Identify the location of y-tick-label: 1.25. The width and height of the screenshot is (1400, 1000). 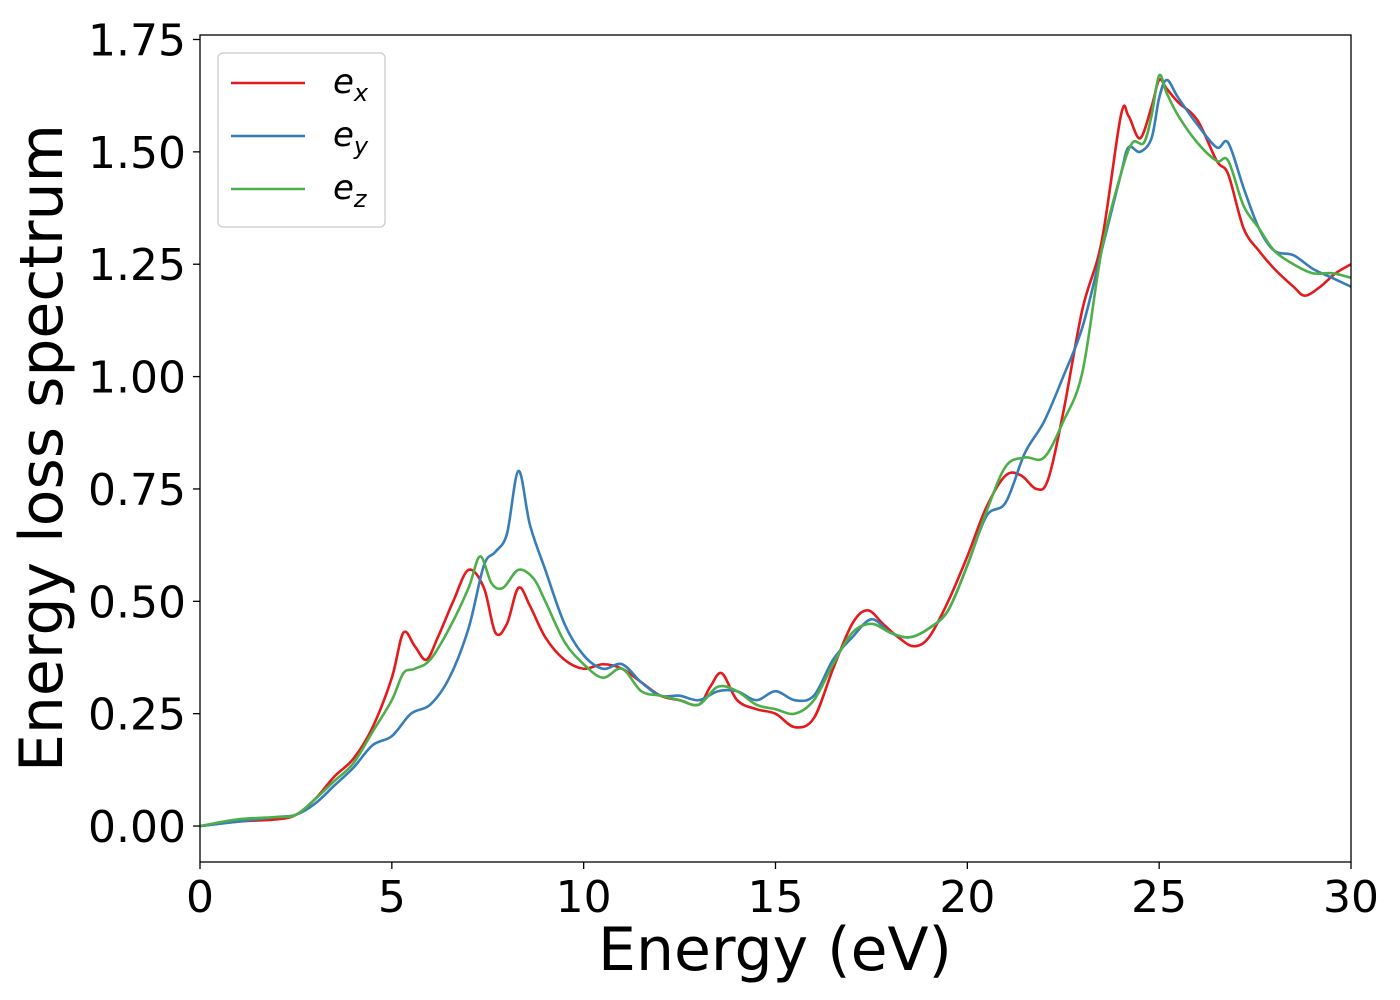
(137, 265).